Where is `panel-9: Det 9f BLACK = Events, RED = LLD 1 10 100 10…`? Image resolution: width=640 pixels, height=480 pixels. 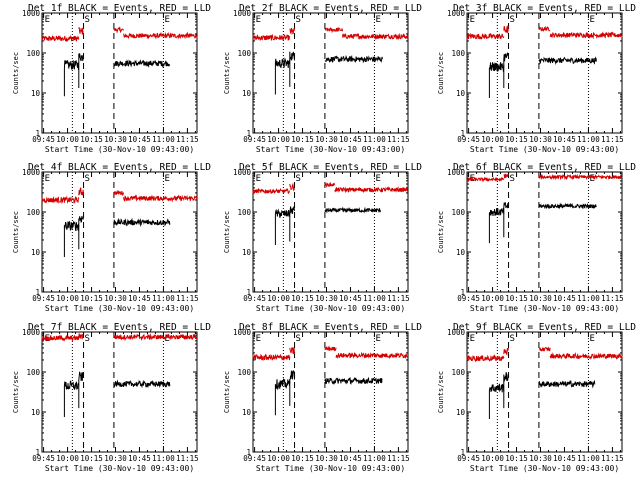 panel-9: Det 9f BLACK = Events, RED = LLD 1 10 100 10… is located at coordinates (536, 397).